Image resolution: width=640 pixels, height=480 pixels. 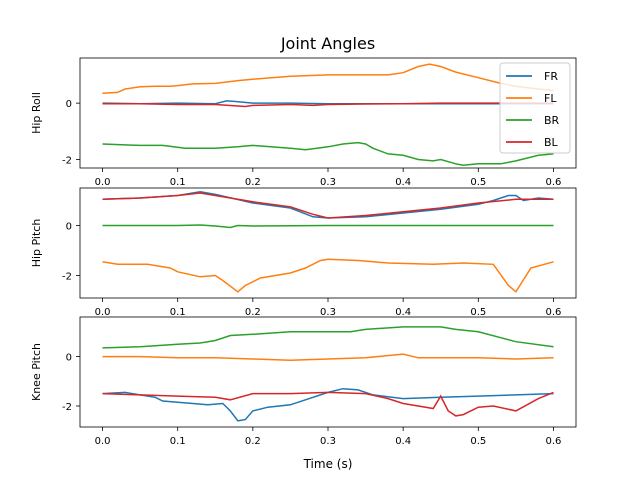 I want to click on chart-title: Joint Angles, so click(x=327, y=43).